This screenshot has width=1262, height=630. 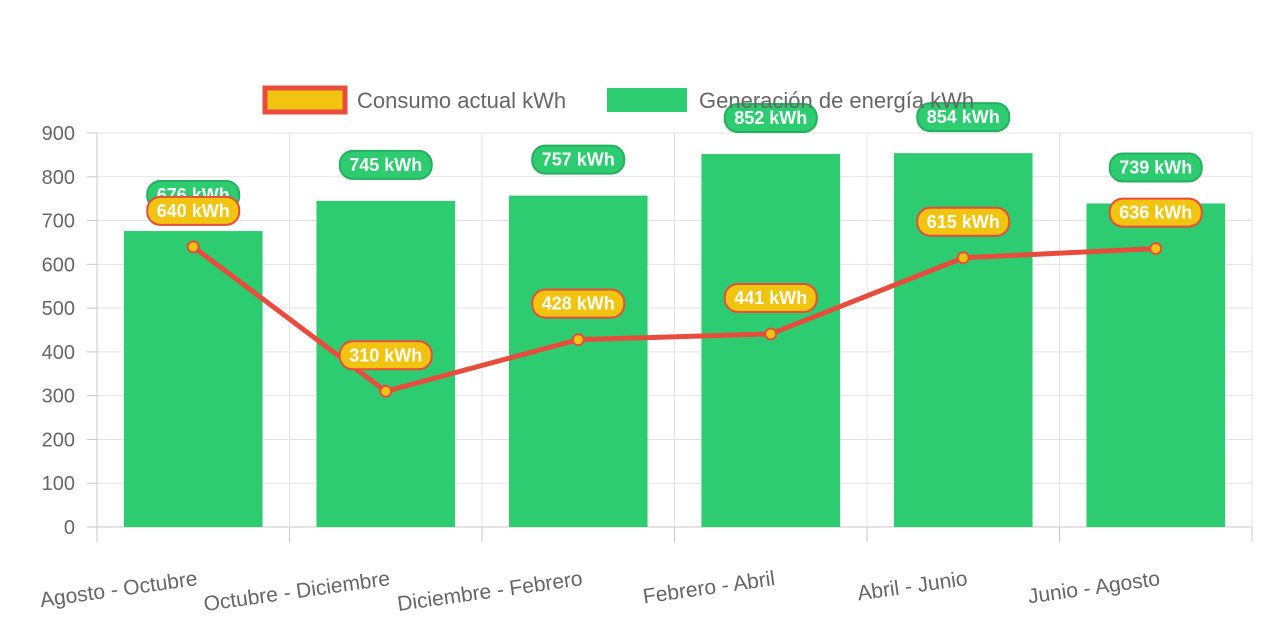 I want to click on bar-data-label: 854 kWh, so click(x=963, y=117).